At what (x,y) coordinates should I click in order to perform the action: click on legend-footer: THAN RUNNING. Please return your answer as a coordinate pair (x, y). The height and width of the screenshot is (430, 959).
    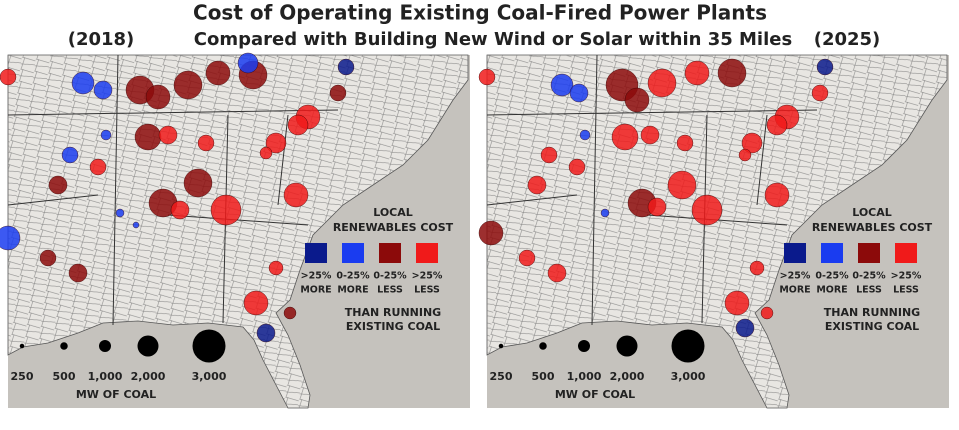
    Looking at the image, I should click on (872, 312).